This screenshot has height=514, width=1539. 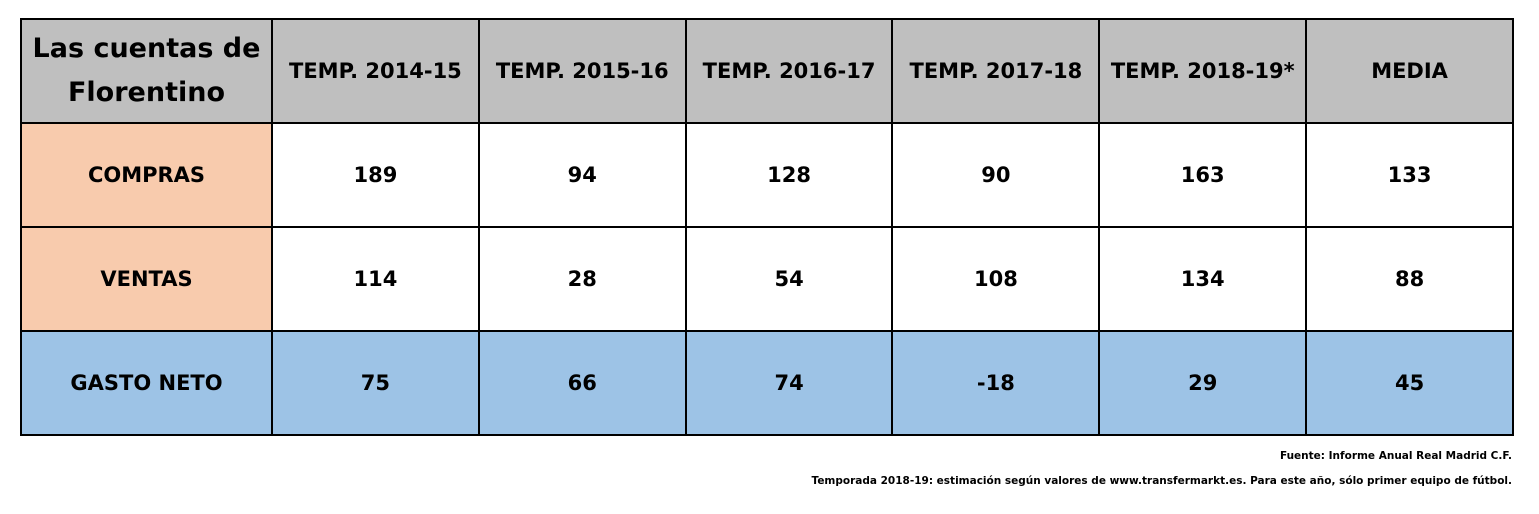 I want to click on value-cell: 74, so click(x=789, y=383).